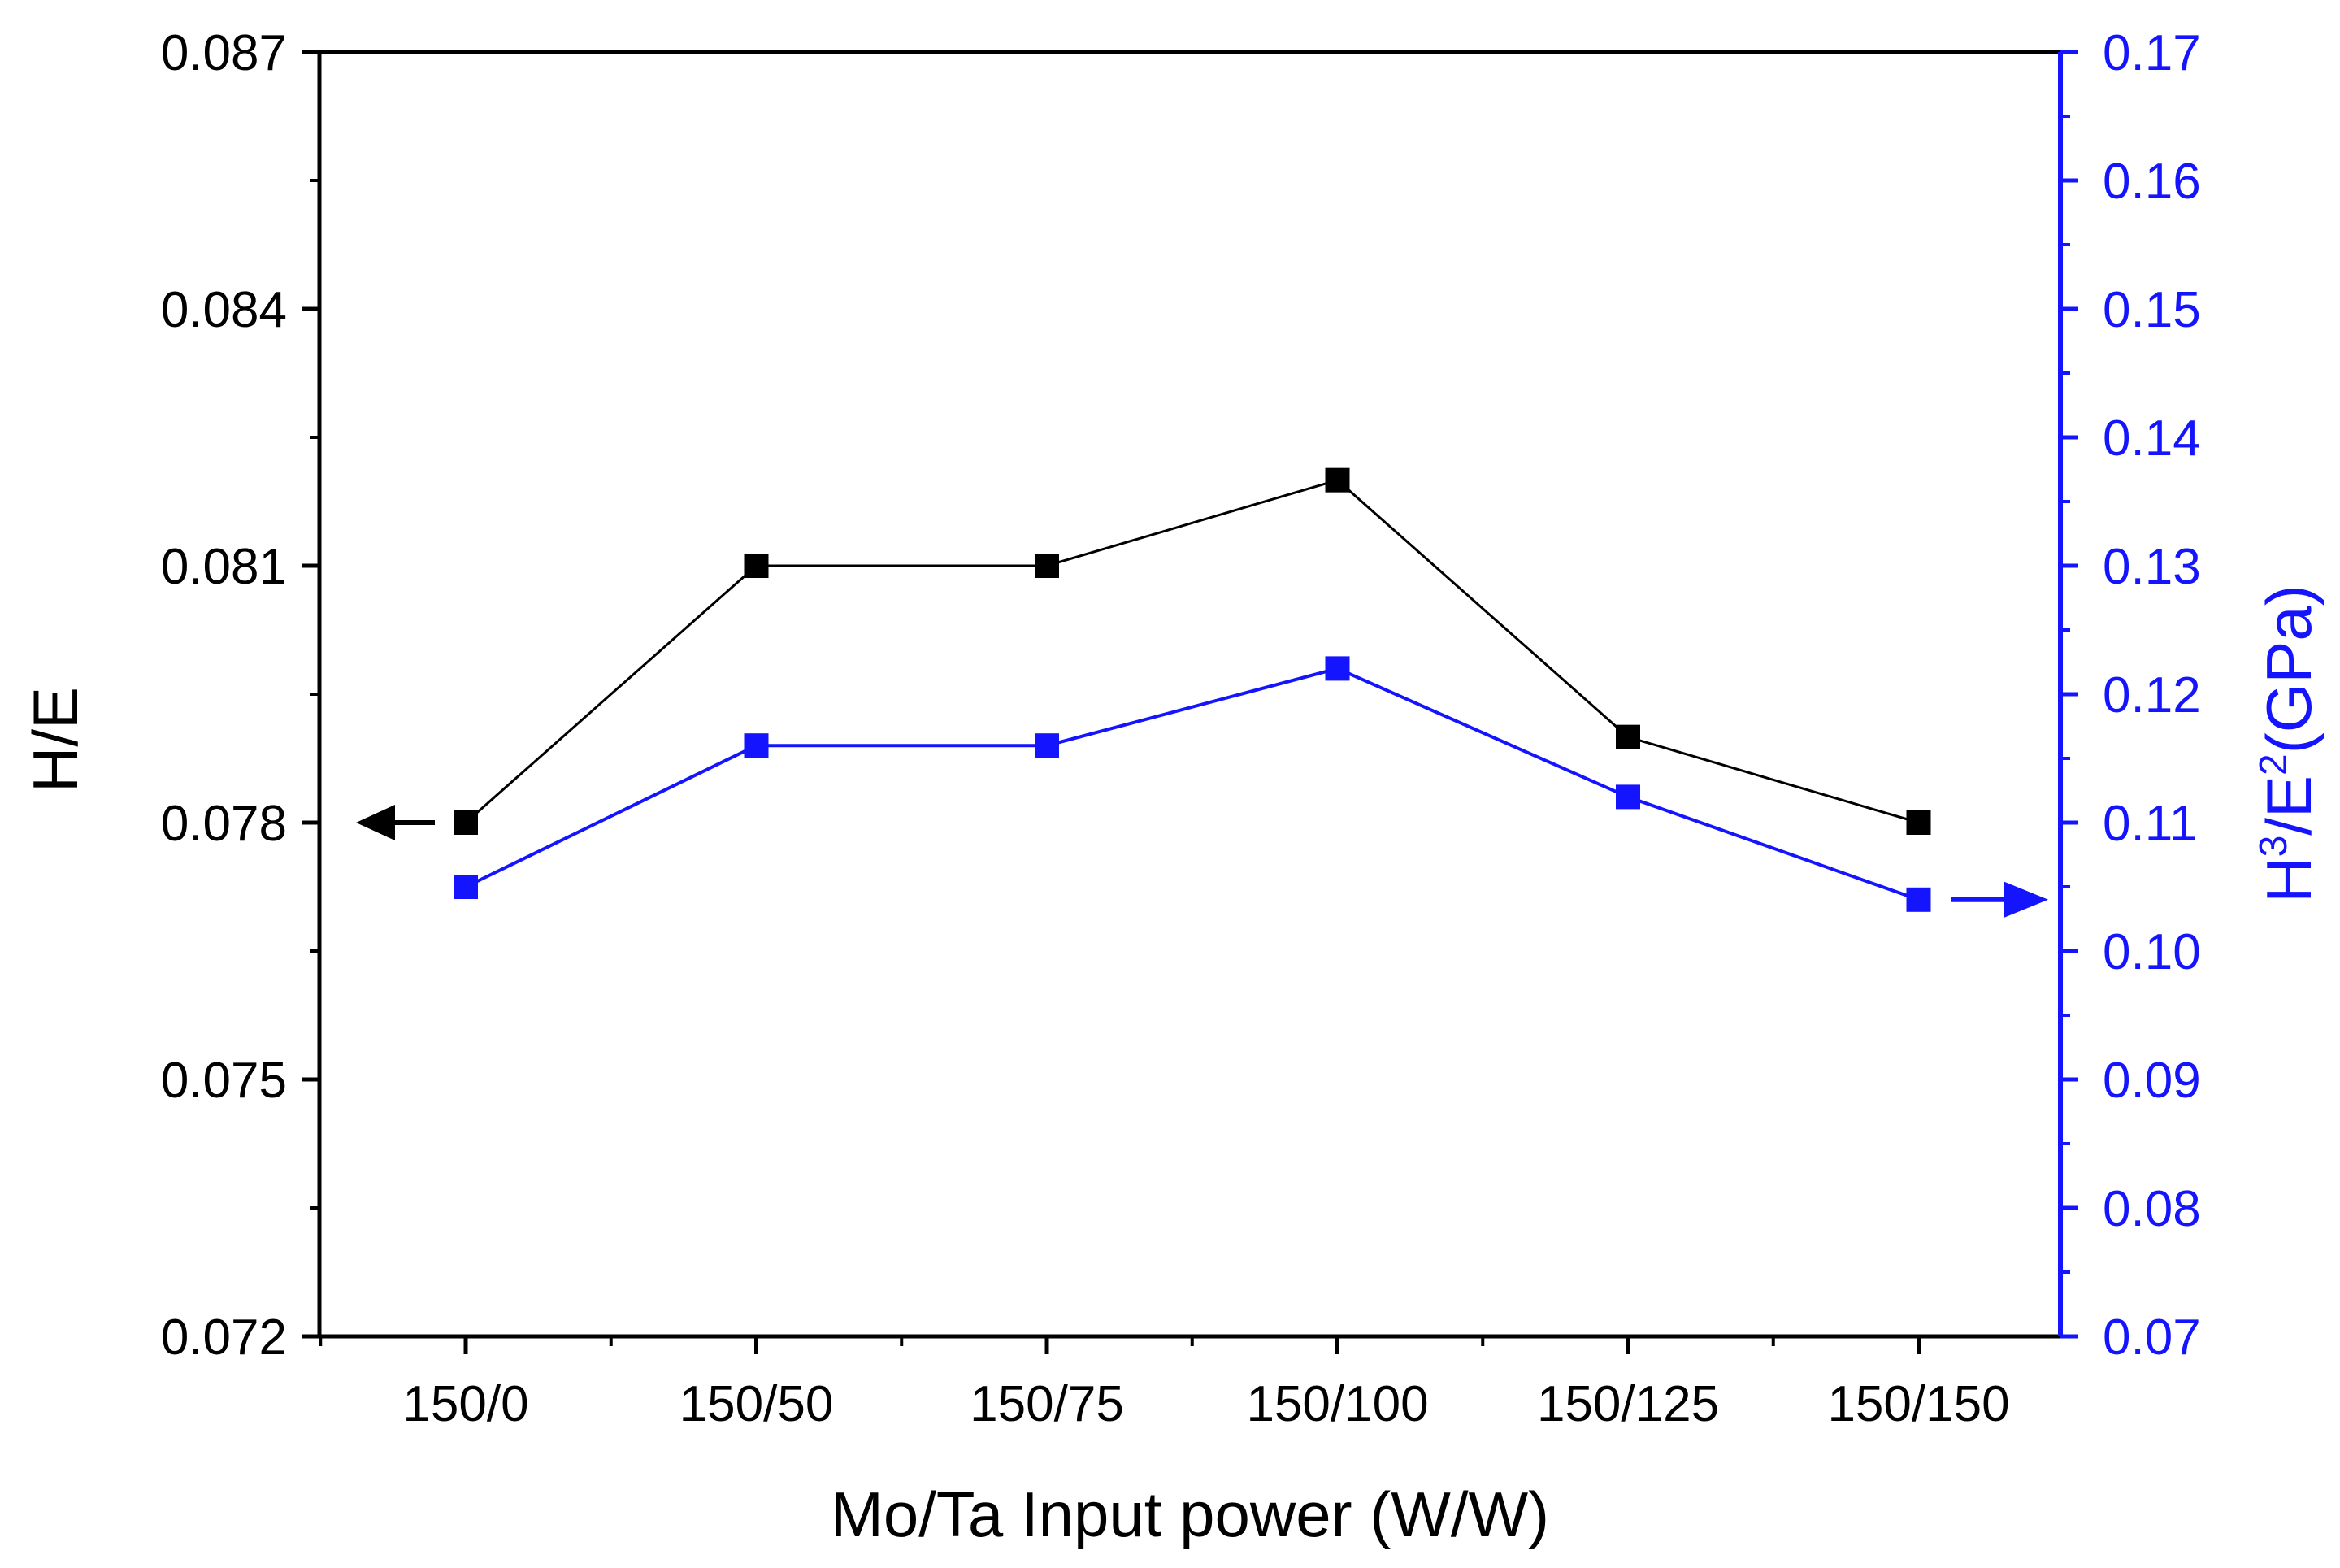 The width and height of the screenshot is (2340, 1568). I want to click on y-left-tick-label: 0.078, so click(224, 824).